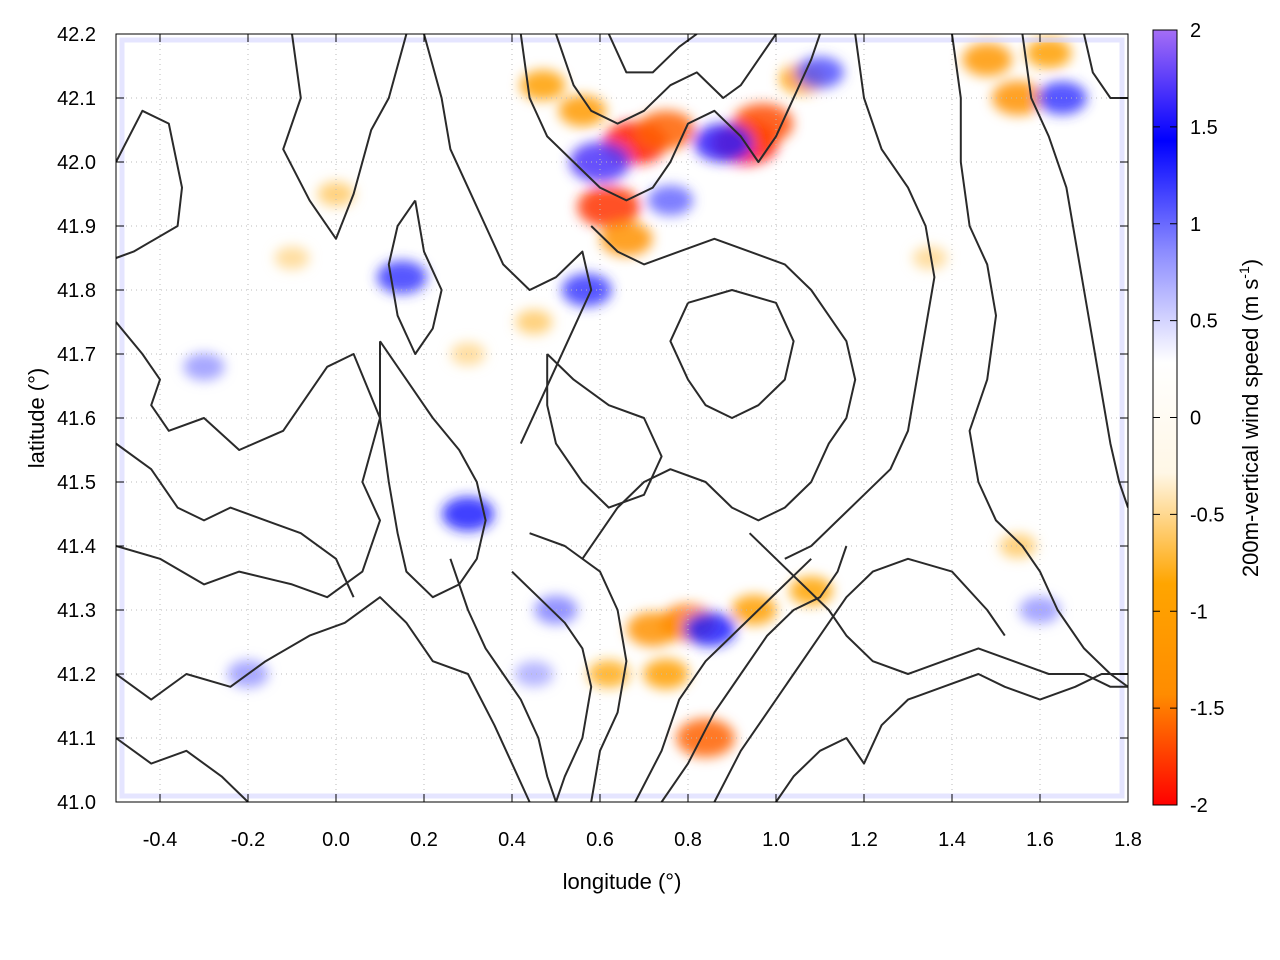 Image resolution: width=1280 pixels, height=960 pixels. I want to click on y-tick-label: 41.8, so click(76, 291).